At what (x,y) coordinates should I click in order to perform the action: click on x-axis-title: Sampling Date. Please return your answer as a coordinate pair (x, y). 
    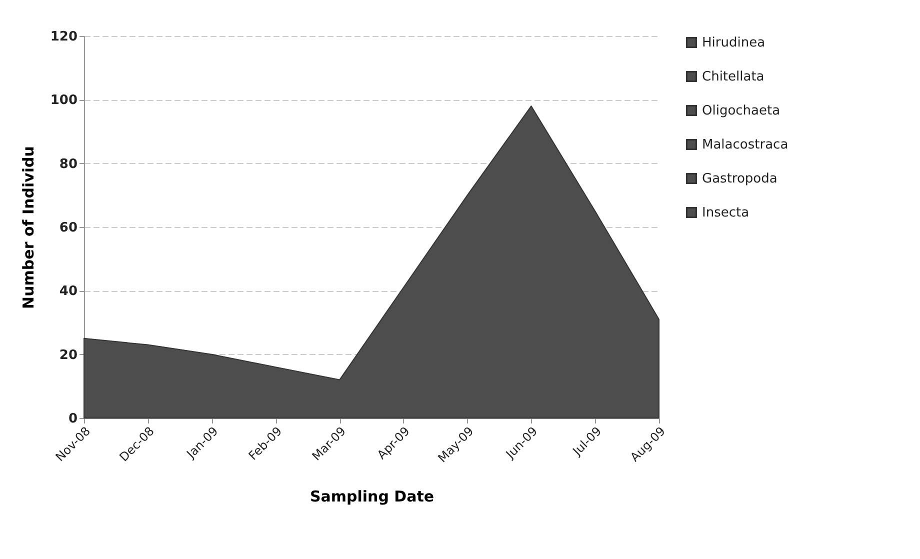
    Looking at the image, I should click on (372, 497).